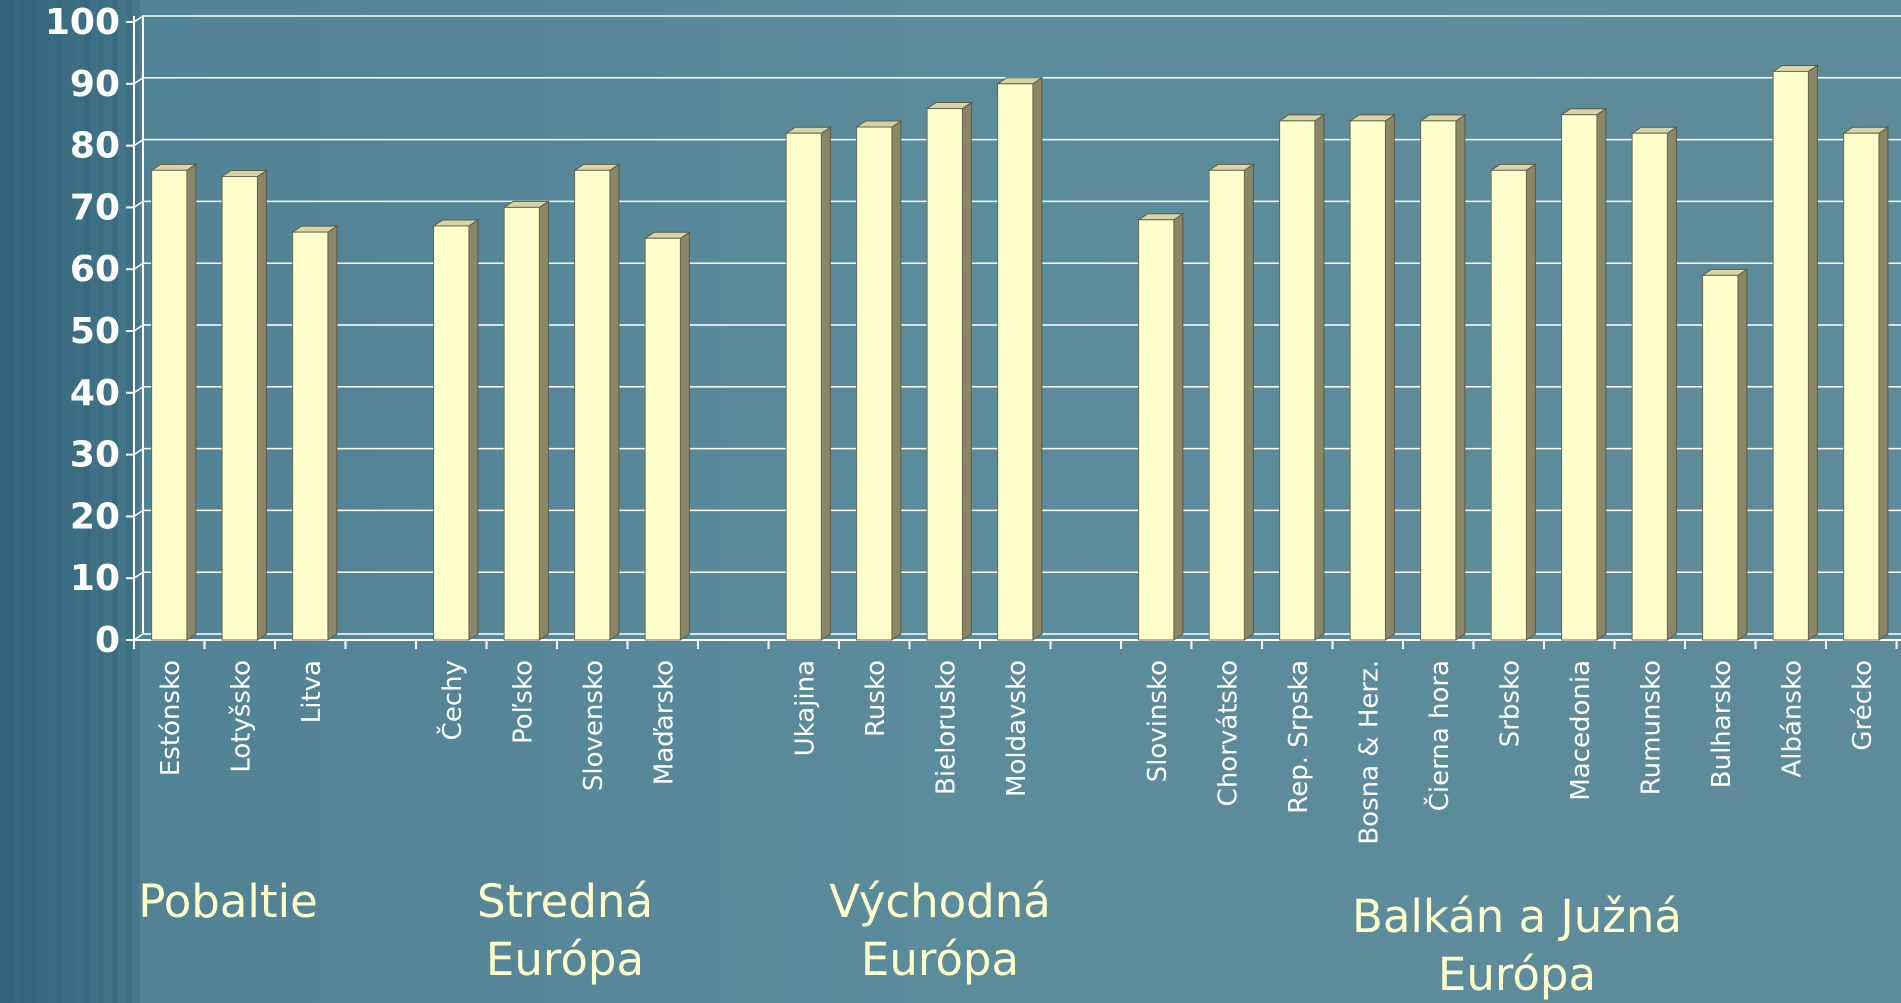 The width and height of the screenshot is (1901, 1003). What do you see at coordinates (1581, 730) in the screenshot?
I see `x-tick-label: Macedonia` at bounding box center [1581, 730].